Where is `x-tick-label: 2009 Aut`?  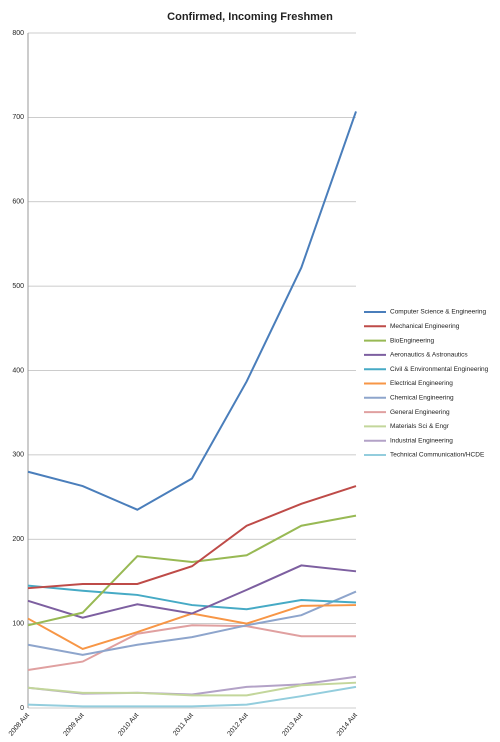
x-tick-label: 2009 Aut is located at coordinates (73, 725).